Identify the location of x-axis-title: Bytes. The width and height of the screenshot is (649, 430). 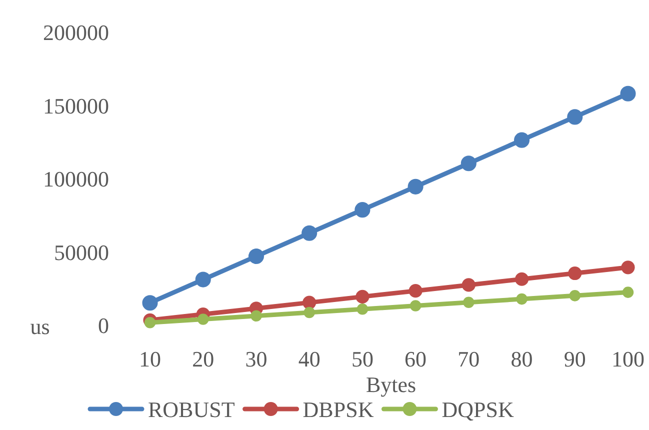
(391, 384).